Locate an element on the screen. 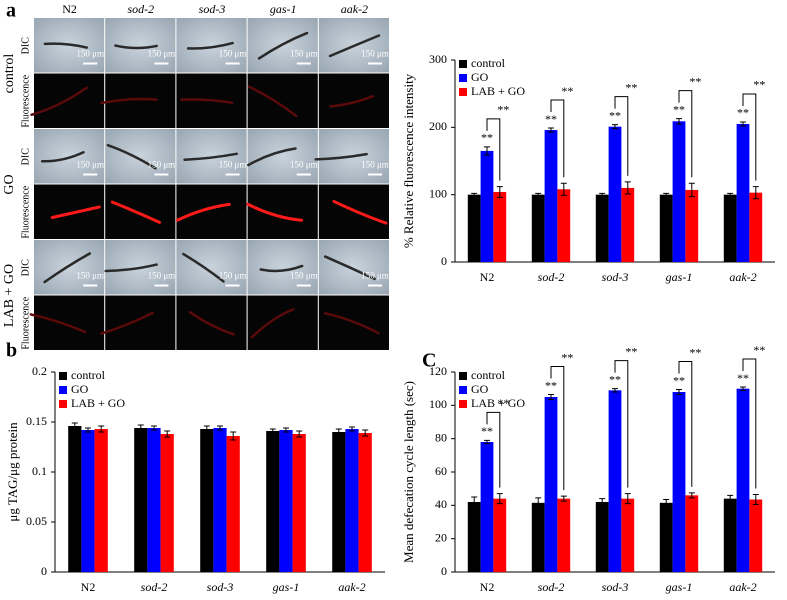  panel-label: C is located at coordinates (429, 361).